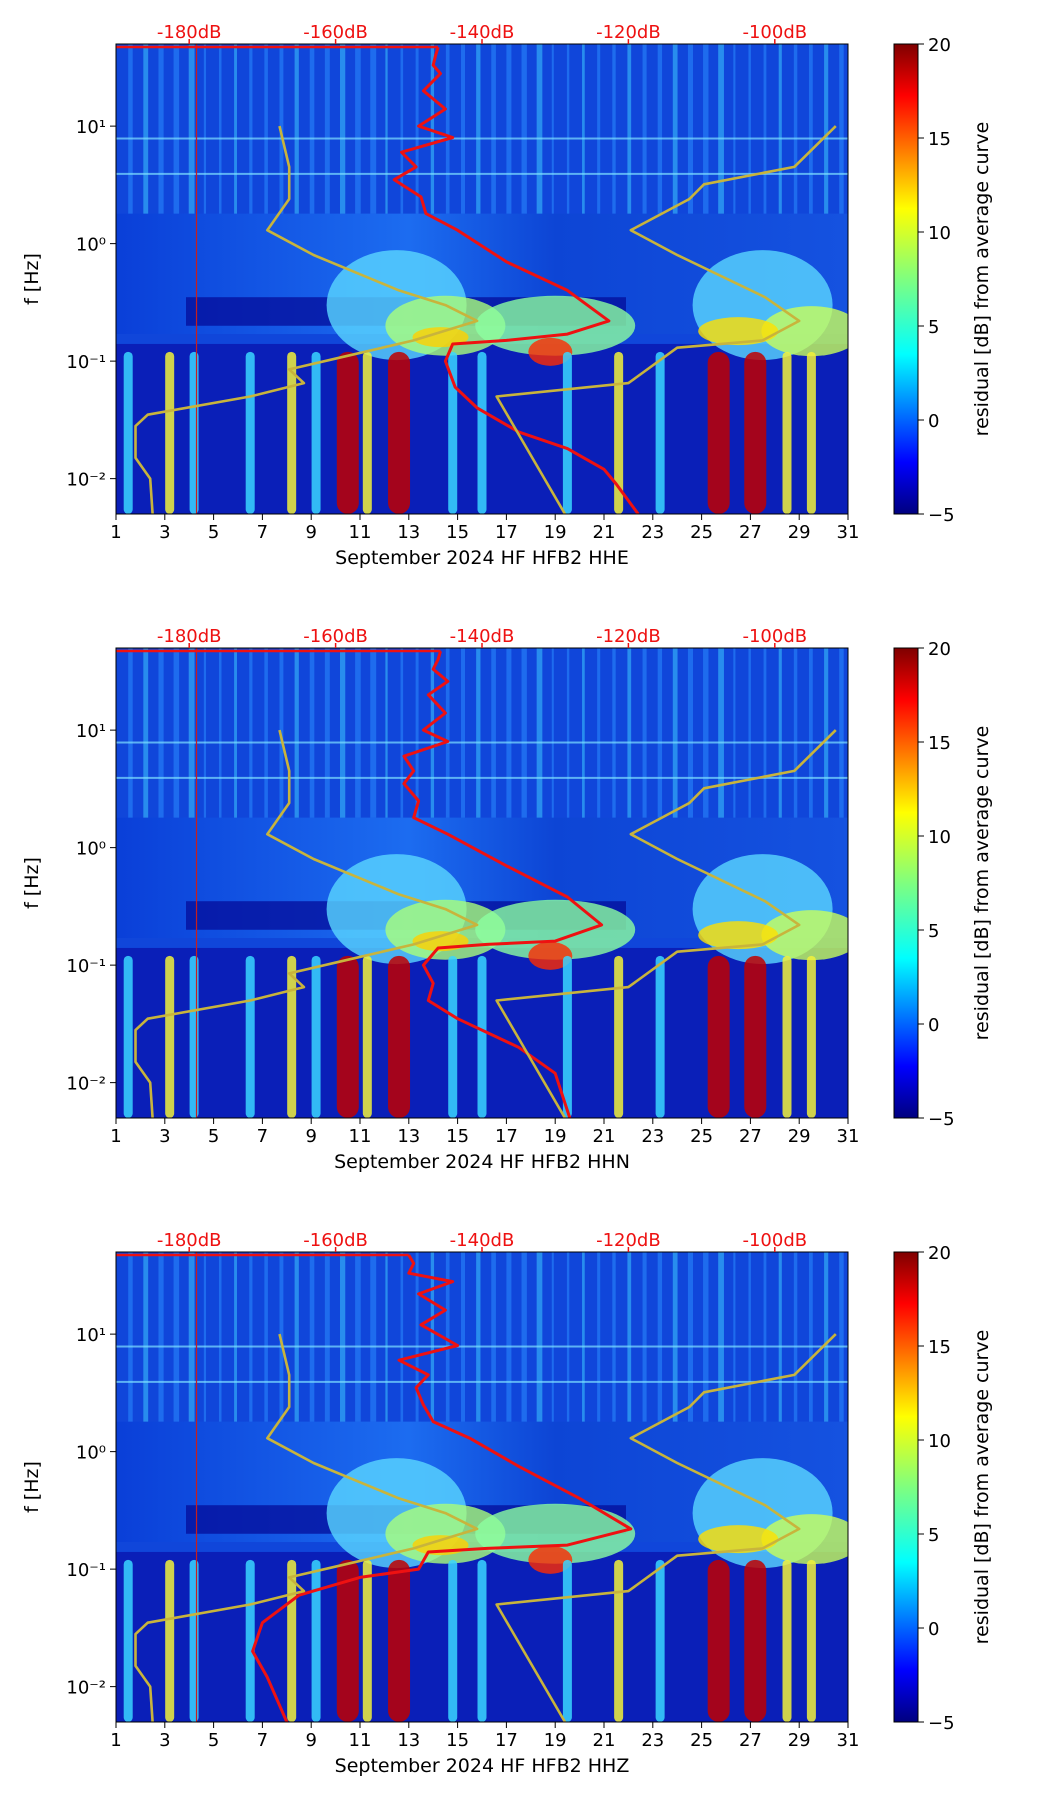 This screenshot has width=1052, height=1806. What do you see at coordinates (750, 1740) in the screenshot?
I see `x-tick-label: 27` at bounding box center [750, 1740].